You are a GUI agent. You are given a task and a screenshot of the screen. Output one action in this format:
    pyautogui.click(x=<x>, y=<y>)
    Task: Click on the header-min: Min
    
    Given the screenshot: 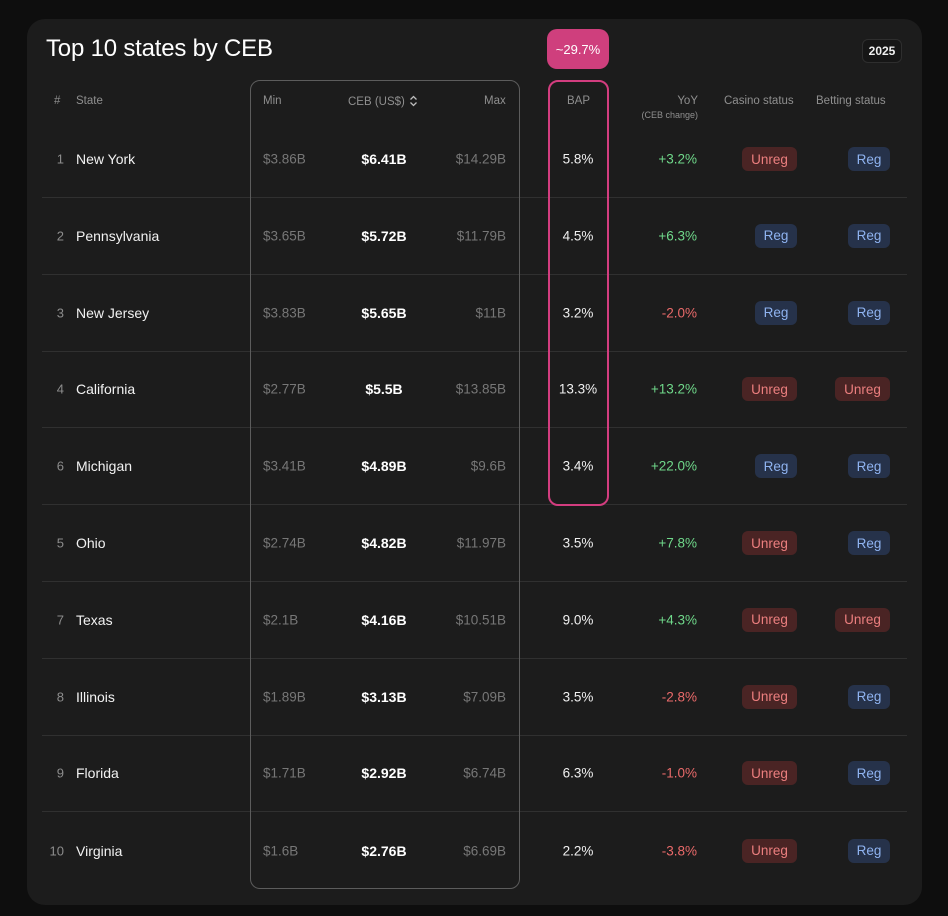 What is the action you would take?
    pyautogui.click(x=272, y=101)
    